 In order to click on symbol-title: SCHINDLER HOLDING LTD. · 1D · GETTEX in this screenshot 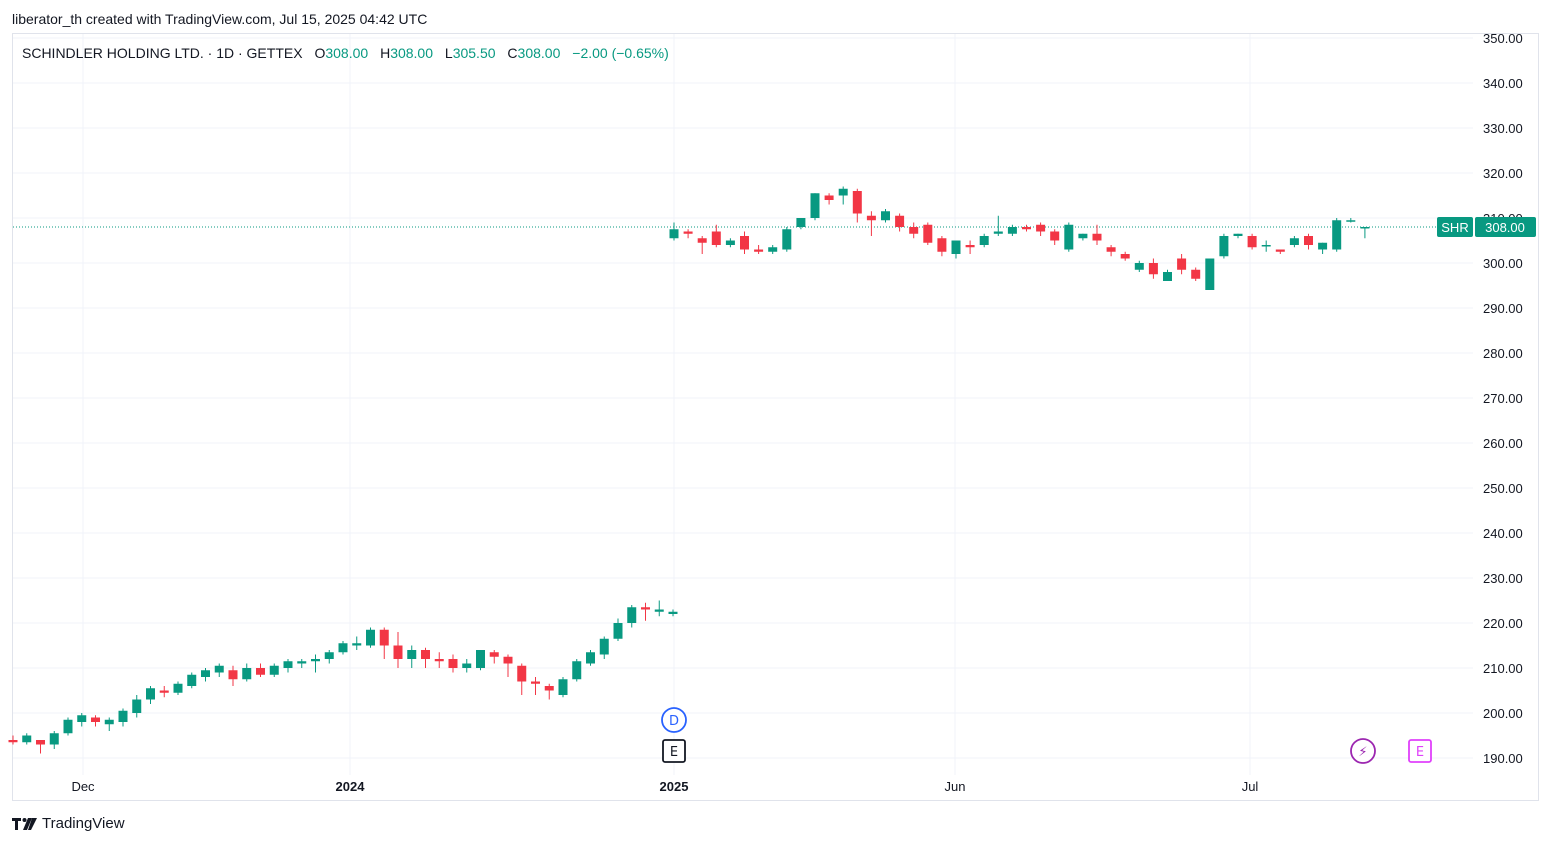, I will do `click(162, 53)`.